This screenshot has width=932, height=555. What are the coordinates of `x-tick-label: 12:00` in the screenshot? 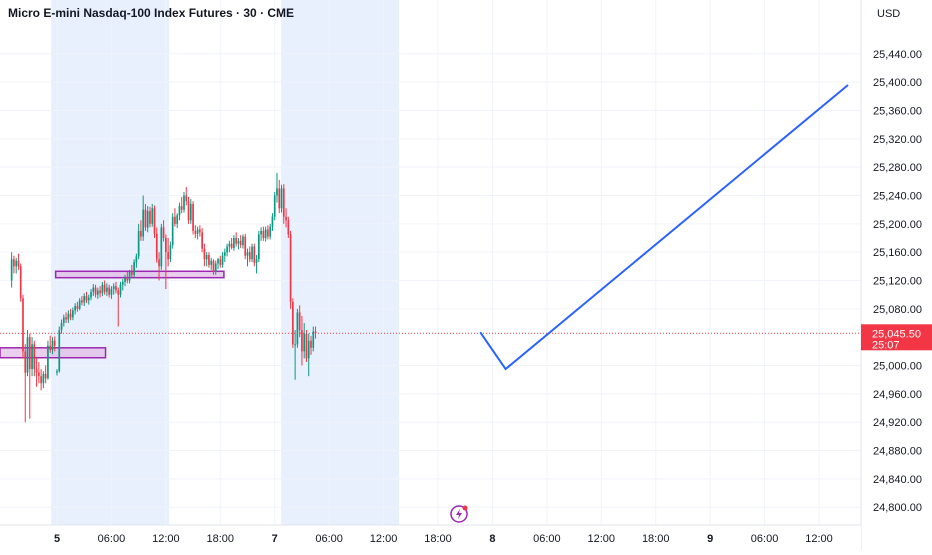 It's located at (166, 539).